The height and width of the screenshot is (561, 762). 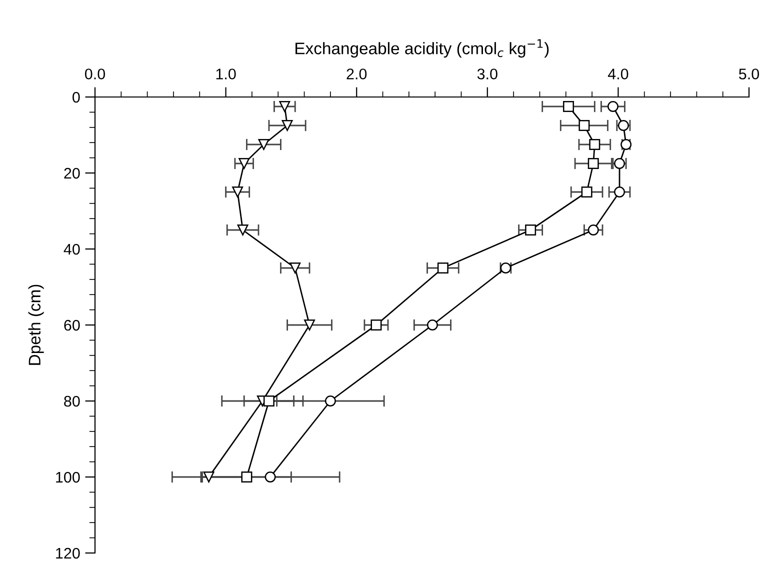 What do you see at coordinates (618, 74) in the screenshot?
I see `x-tick-label: 4.0` at bounding box center [618, 74].